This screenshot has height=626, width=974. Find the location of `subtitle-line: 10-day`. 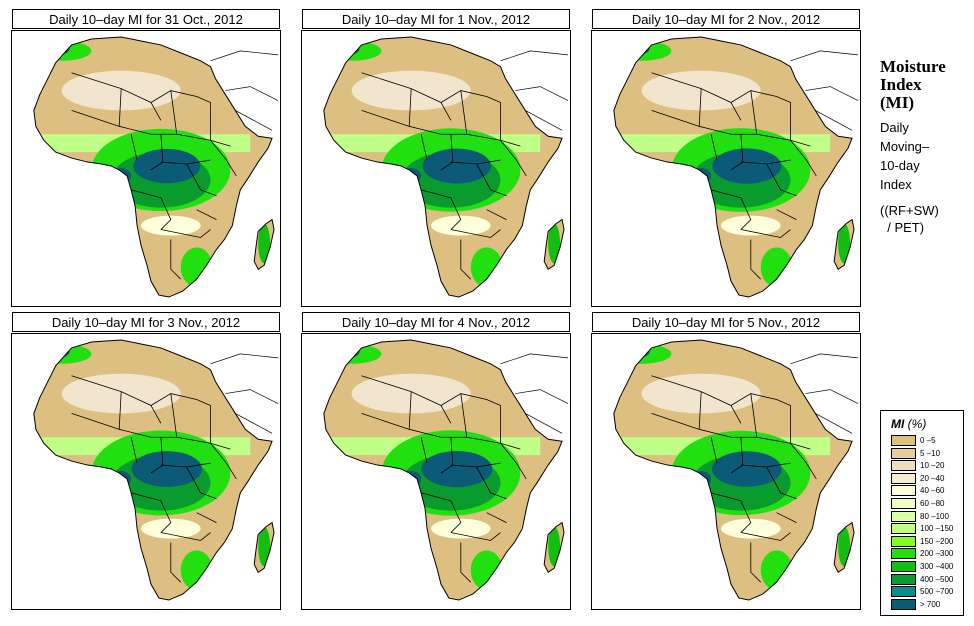

subtitle-line: 10-day is located at coordinates (900, 165).